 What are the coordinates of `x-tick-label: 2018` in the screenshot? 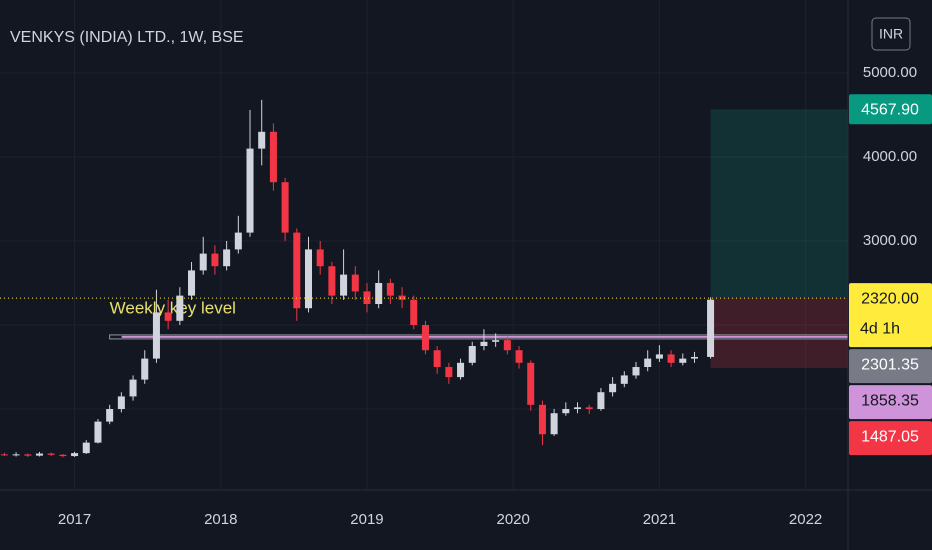 It's located at (220, 519).